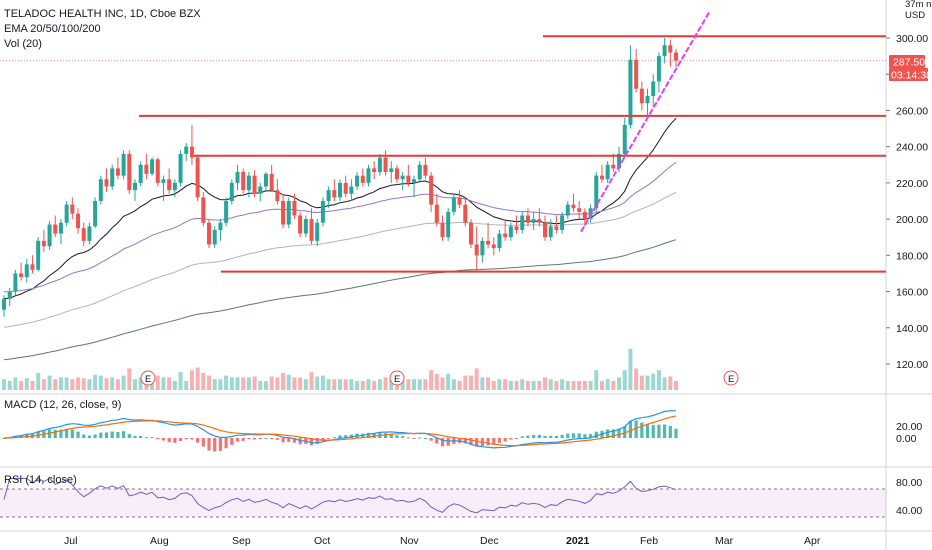  What do you see at coordinates (102, 14) in the screenshot?
I see `symbol-title: TELADOC HEALTH INC, 1D, Cboe BZX` at bounding box center [102, 14].